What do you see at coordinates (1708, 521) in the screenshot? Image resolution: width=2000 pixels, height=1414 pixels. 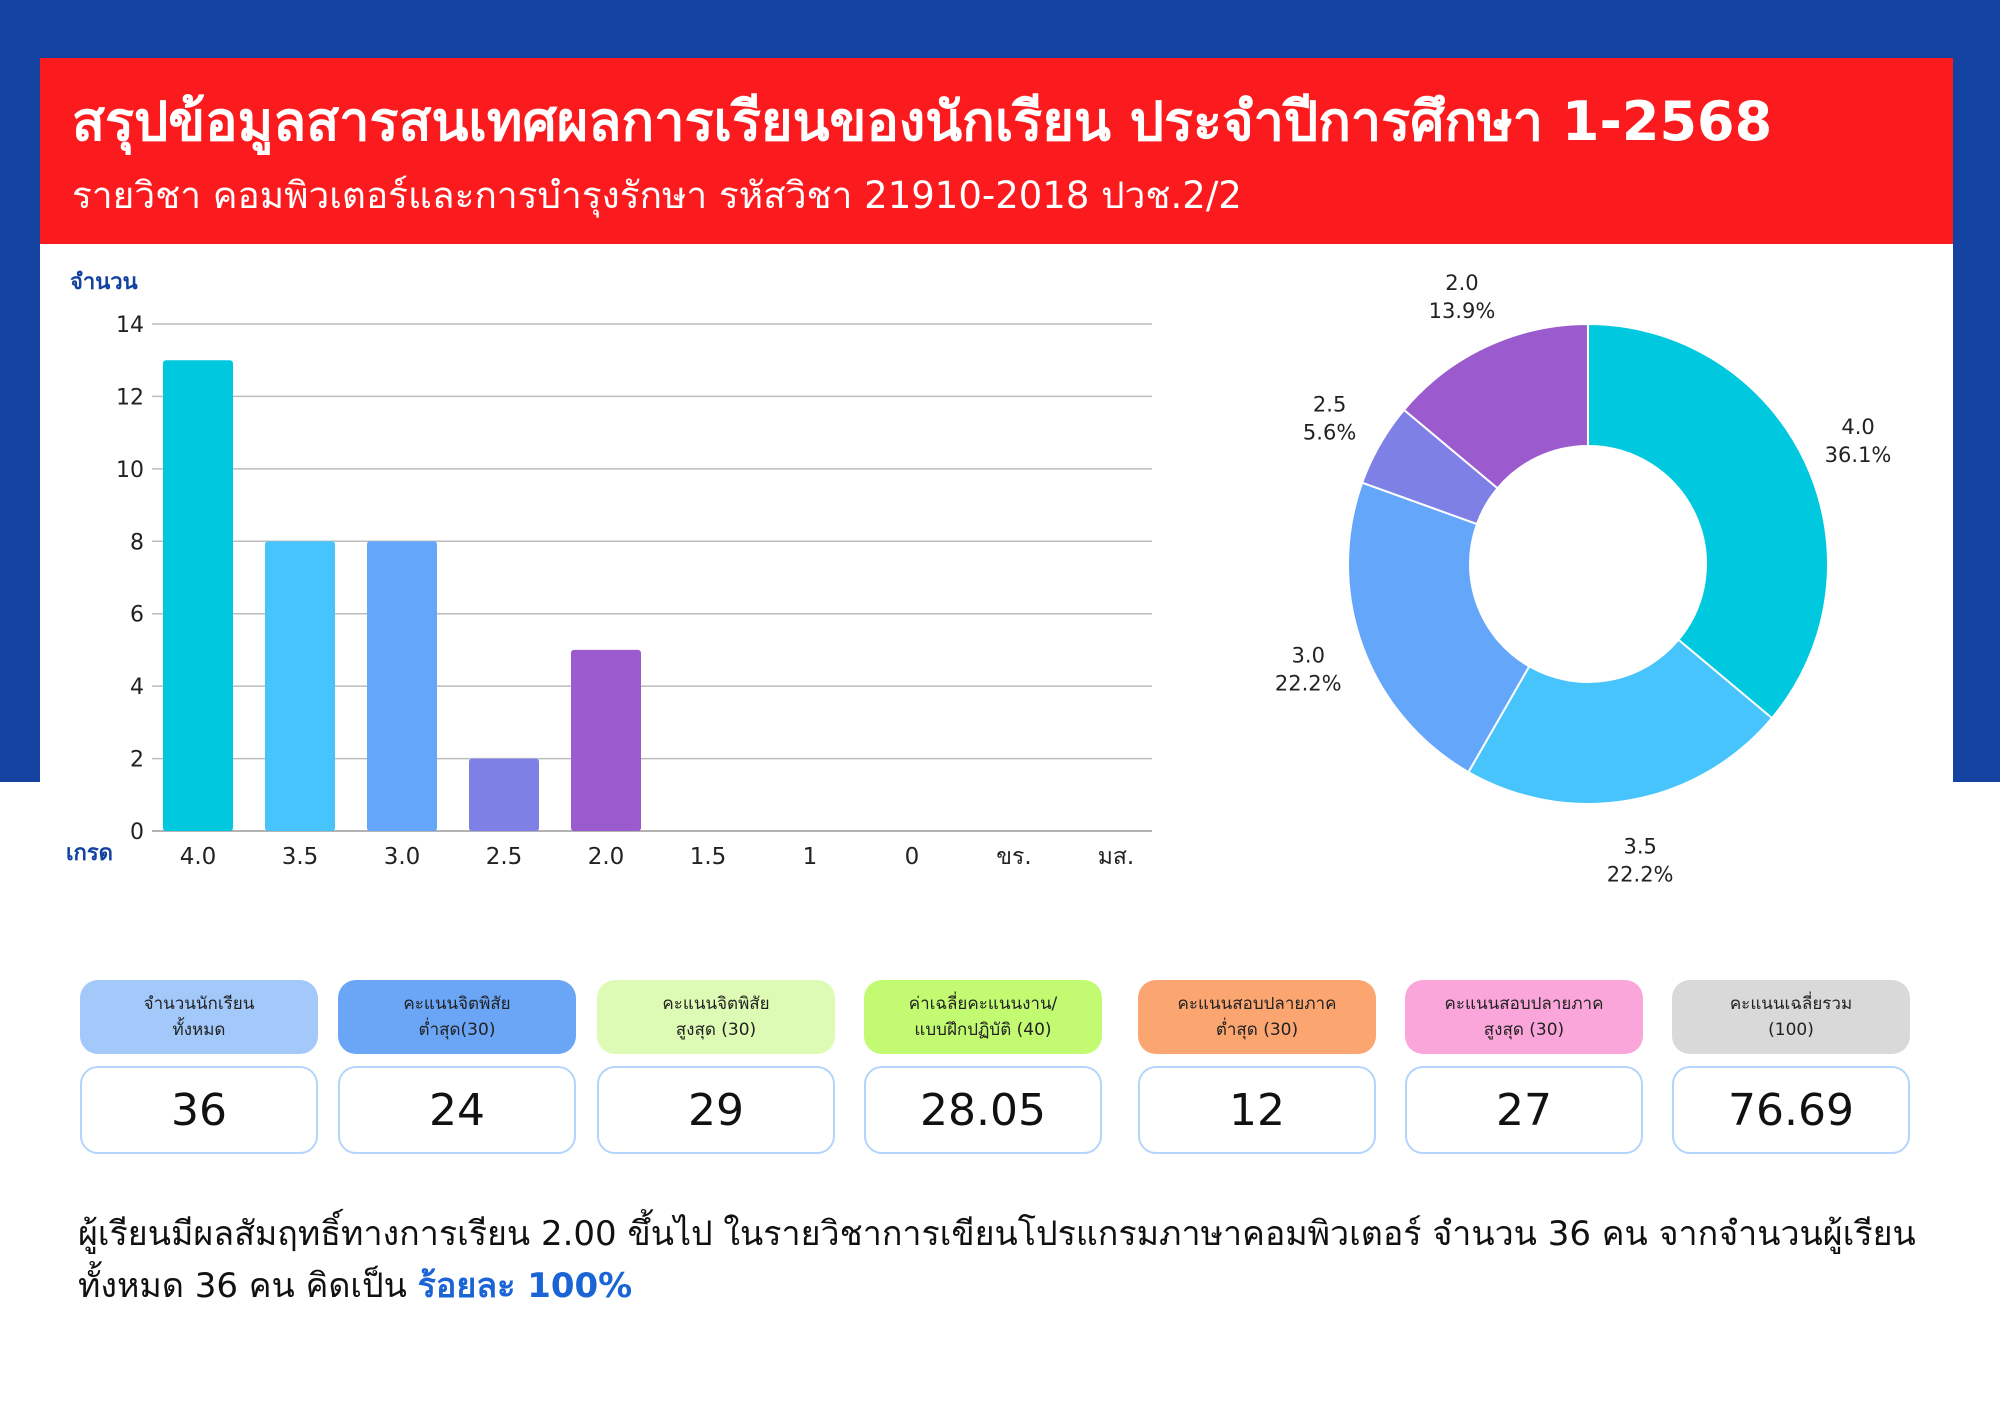 I see `slice-4.0` at bounding box center [1708, 521].